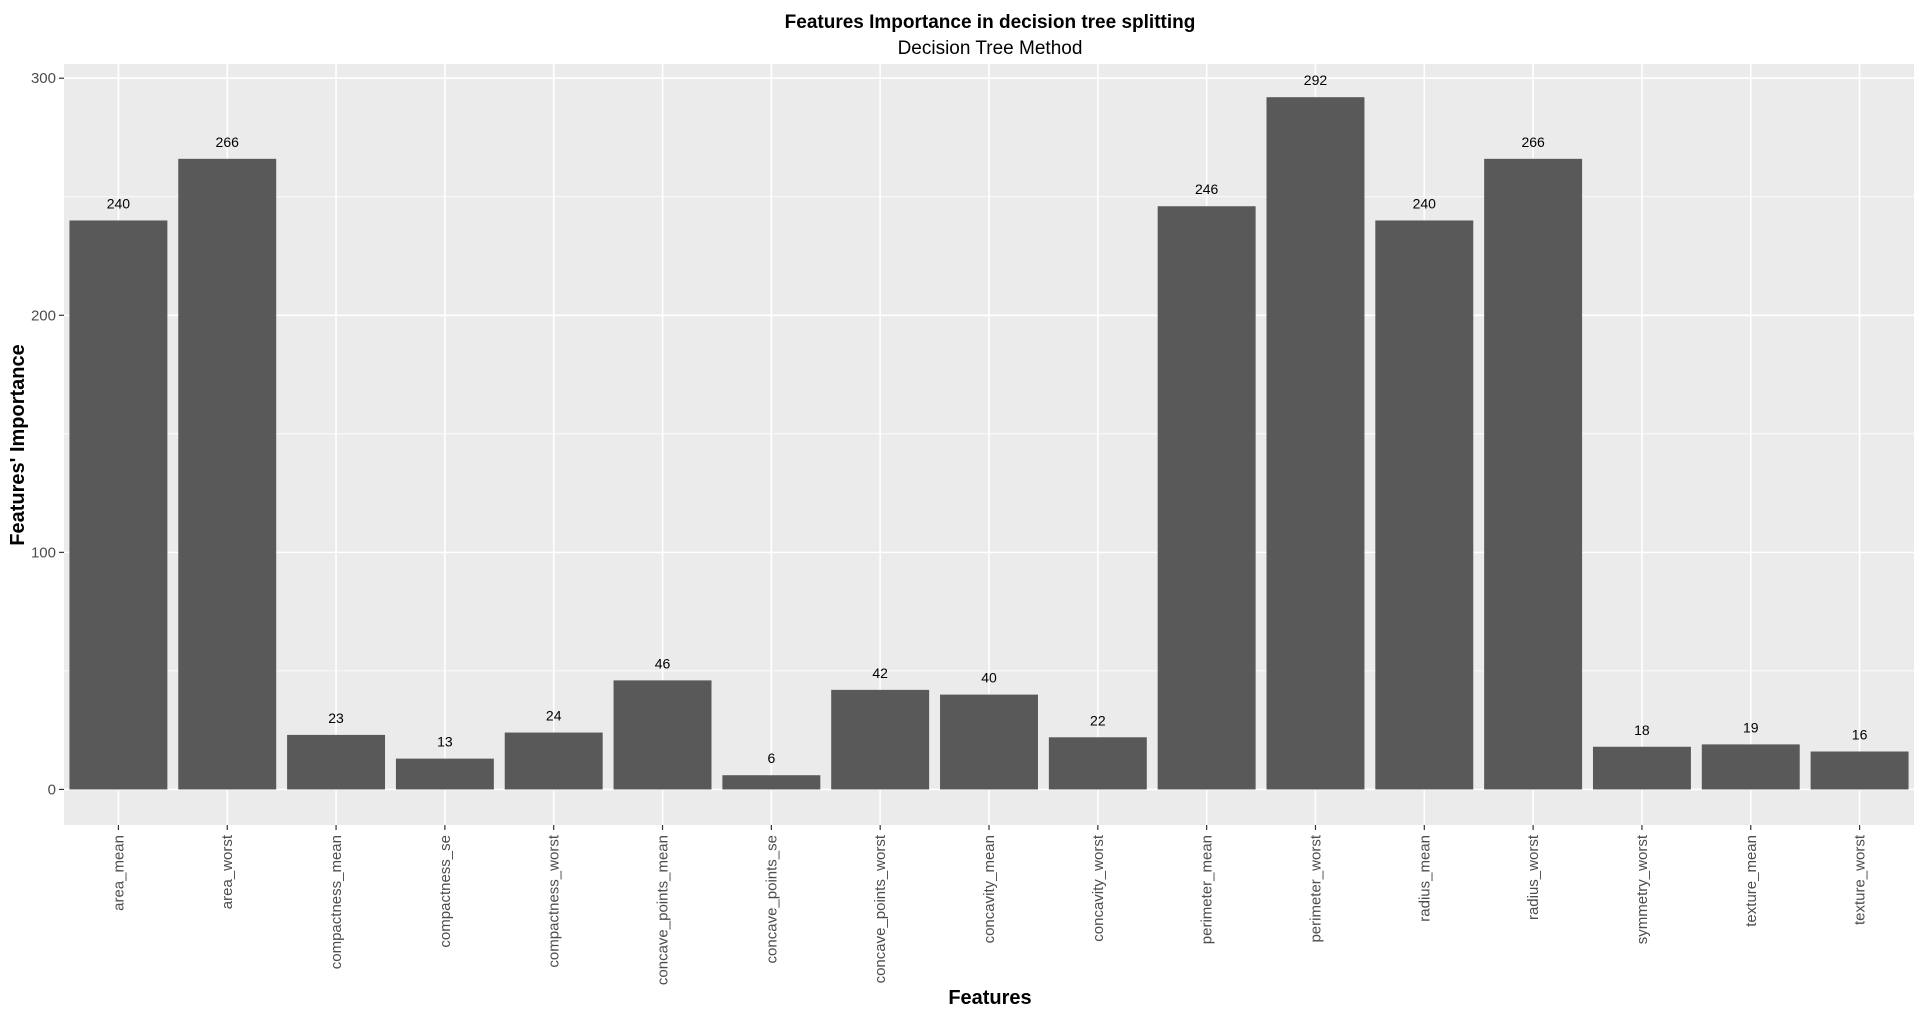 The width and height of the screenshot is (1920, 1014). I want to click on data-label: 24, so click(554, 716).